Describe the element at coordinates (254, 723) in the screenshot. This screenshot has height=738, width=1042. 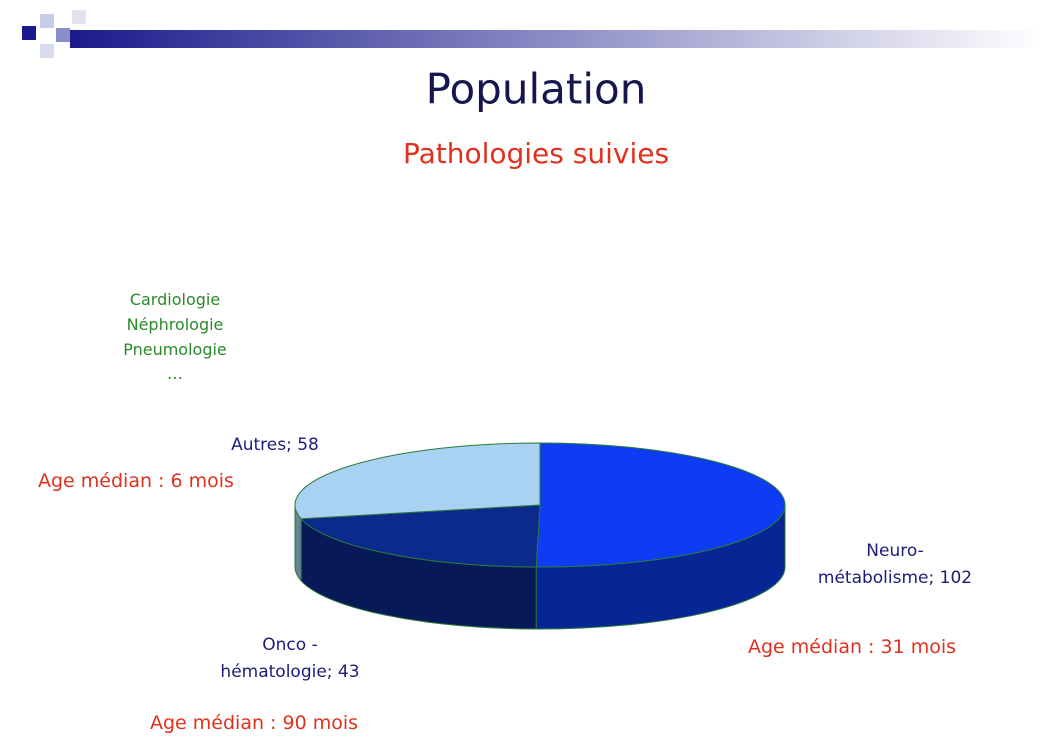
I see `annotation: Age médian : 90 mois` at that location.